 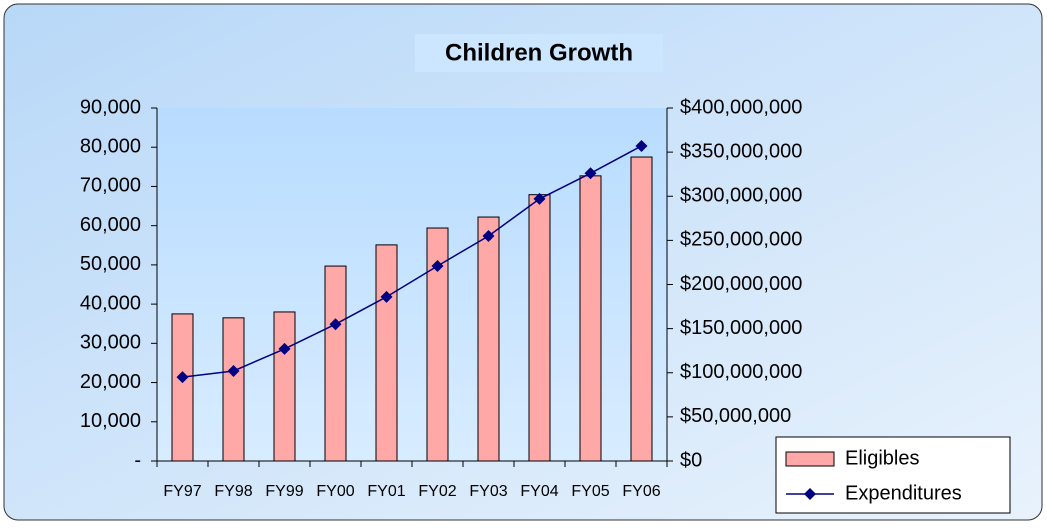 What do you see at coordinates (110, 264) in the screenshot?
I see `y-tick-label: 50,000` at bounding box center [110, 264].